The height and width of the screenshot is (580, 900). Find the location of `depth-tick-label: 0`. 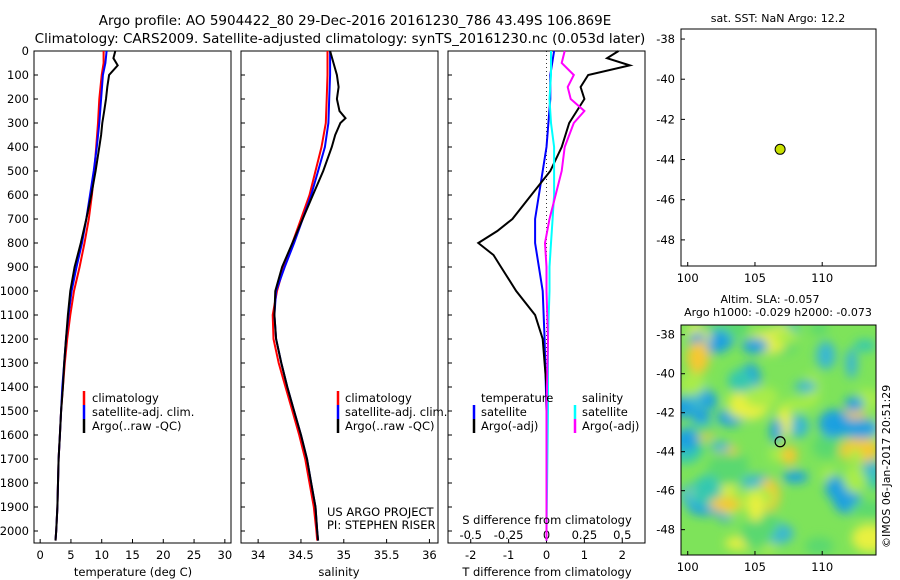

depth-tick-label: 0 is located at coordinates (25, 51).